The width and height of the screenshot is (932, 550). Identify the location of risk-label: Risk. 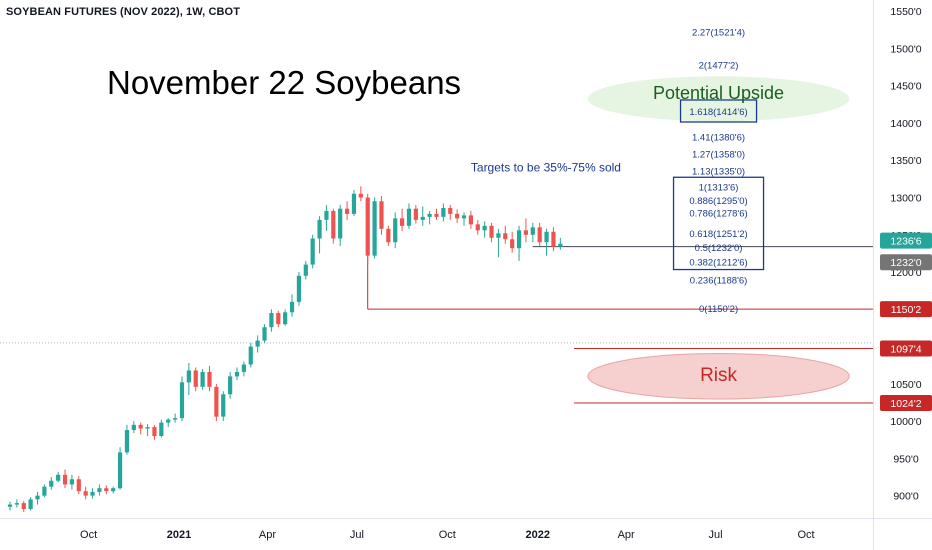
(718, 375).